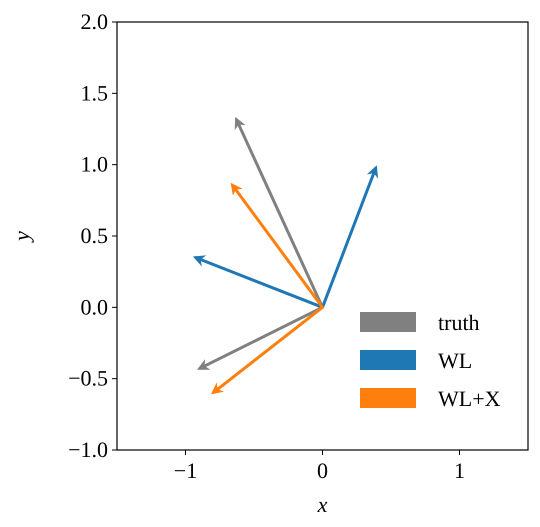  I want to click on y-tick-label: 1.5, so click(94, 93).